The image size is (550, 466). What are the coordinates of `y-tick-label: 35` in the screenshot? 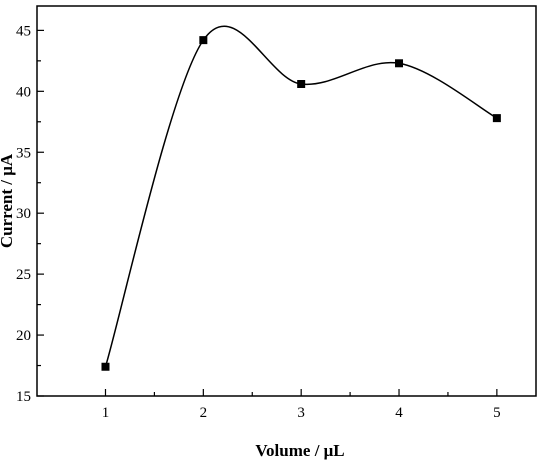 It's located at (23, 153).